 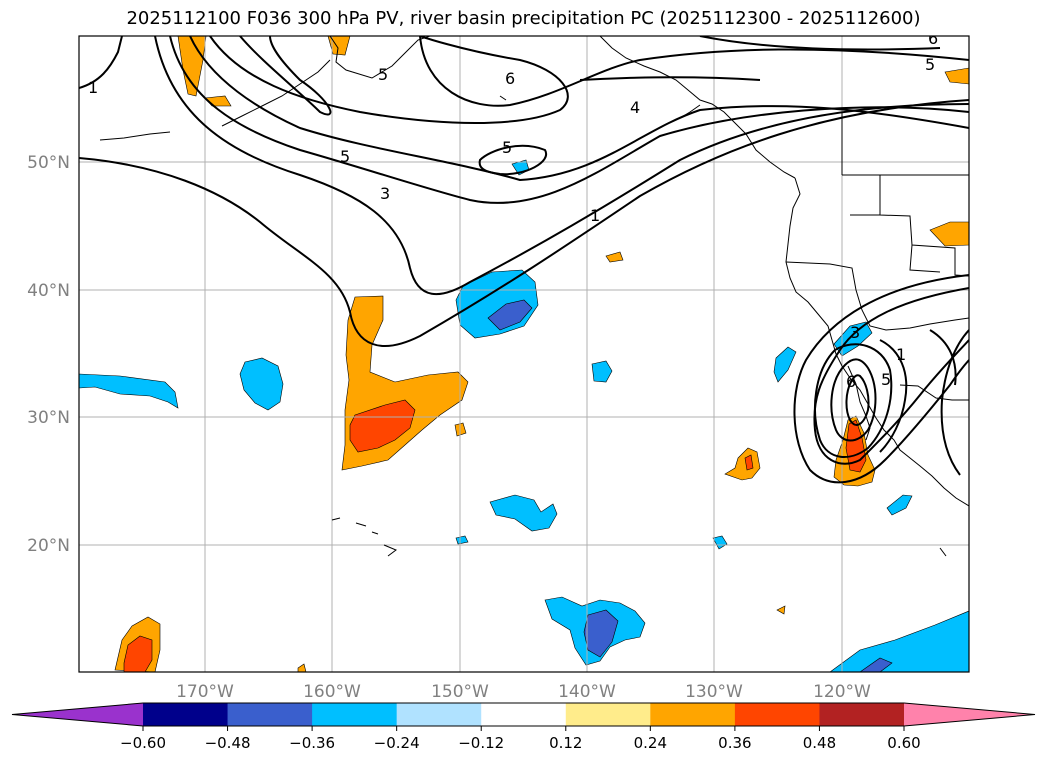 I want to click on lat-label: 40°N, so click(x=48, y=291).